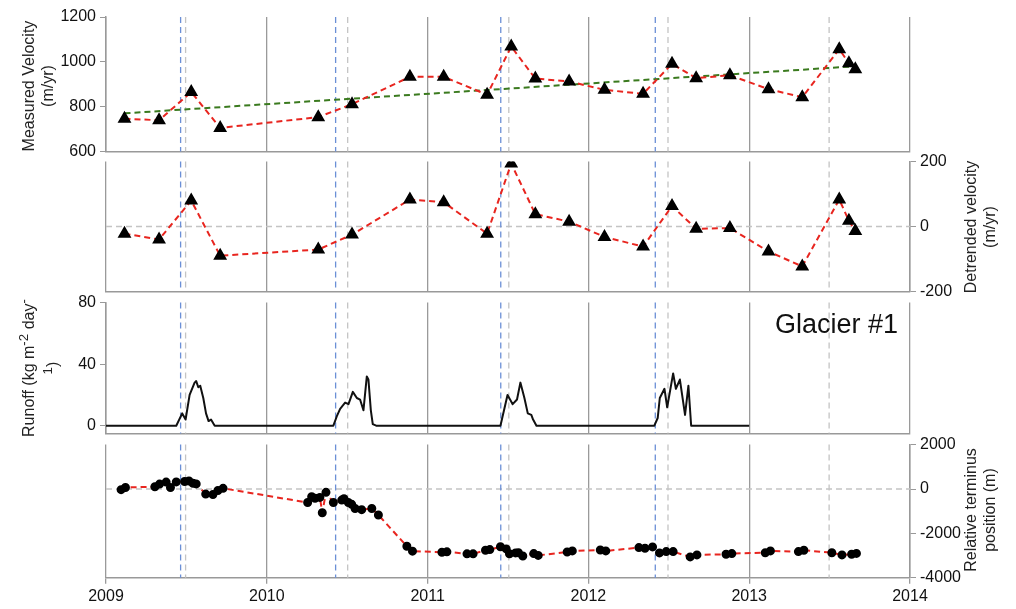 The image size is (1016, 609). I want to click on y2-tick-label: 2000, so click(938, 444).